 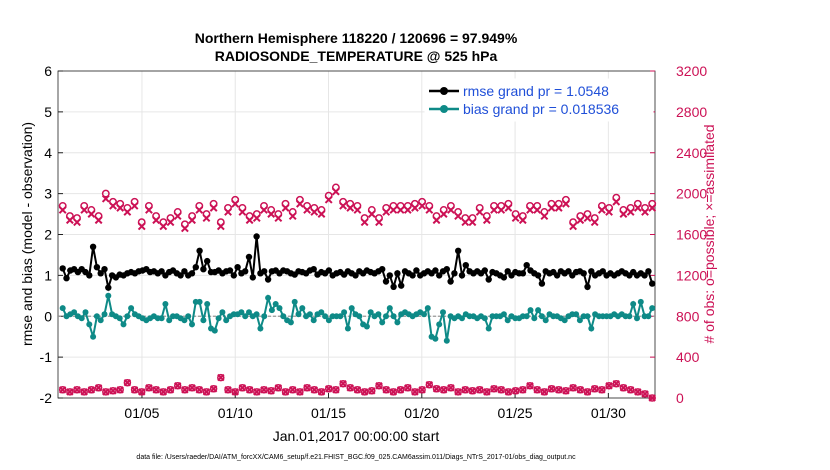 I want to click on legend-rmse-marker, so click(x=444, y=91).